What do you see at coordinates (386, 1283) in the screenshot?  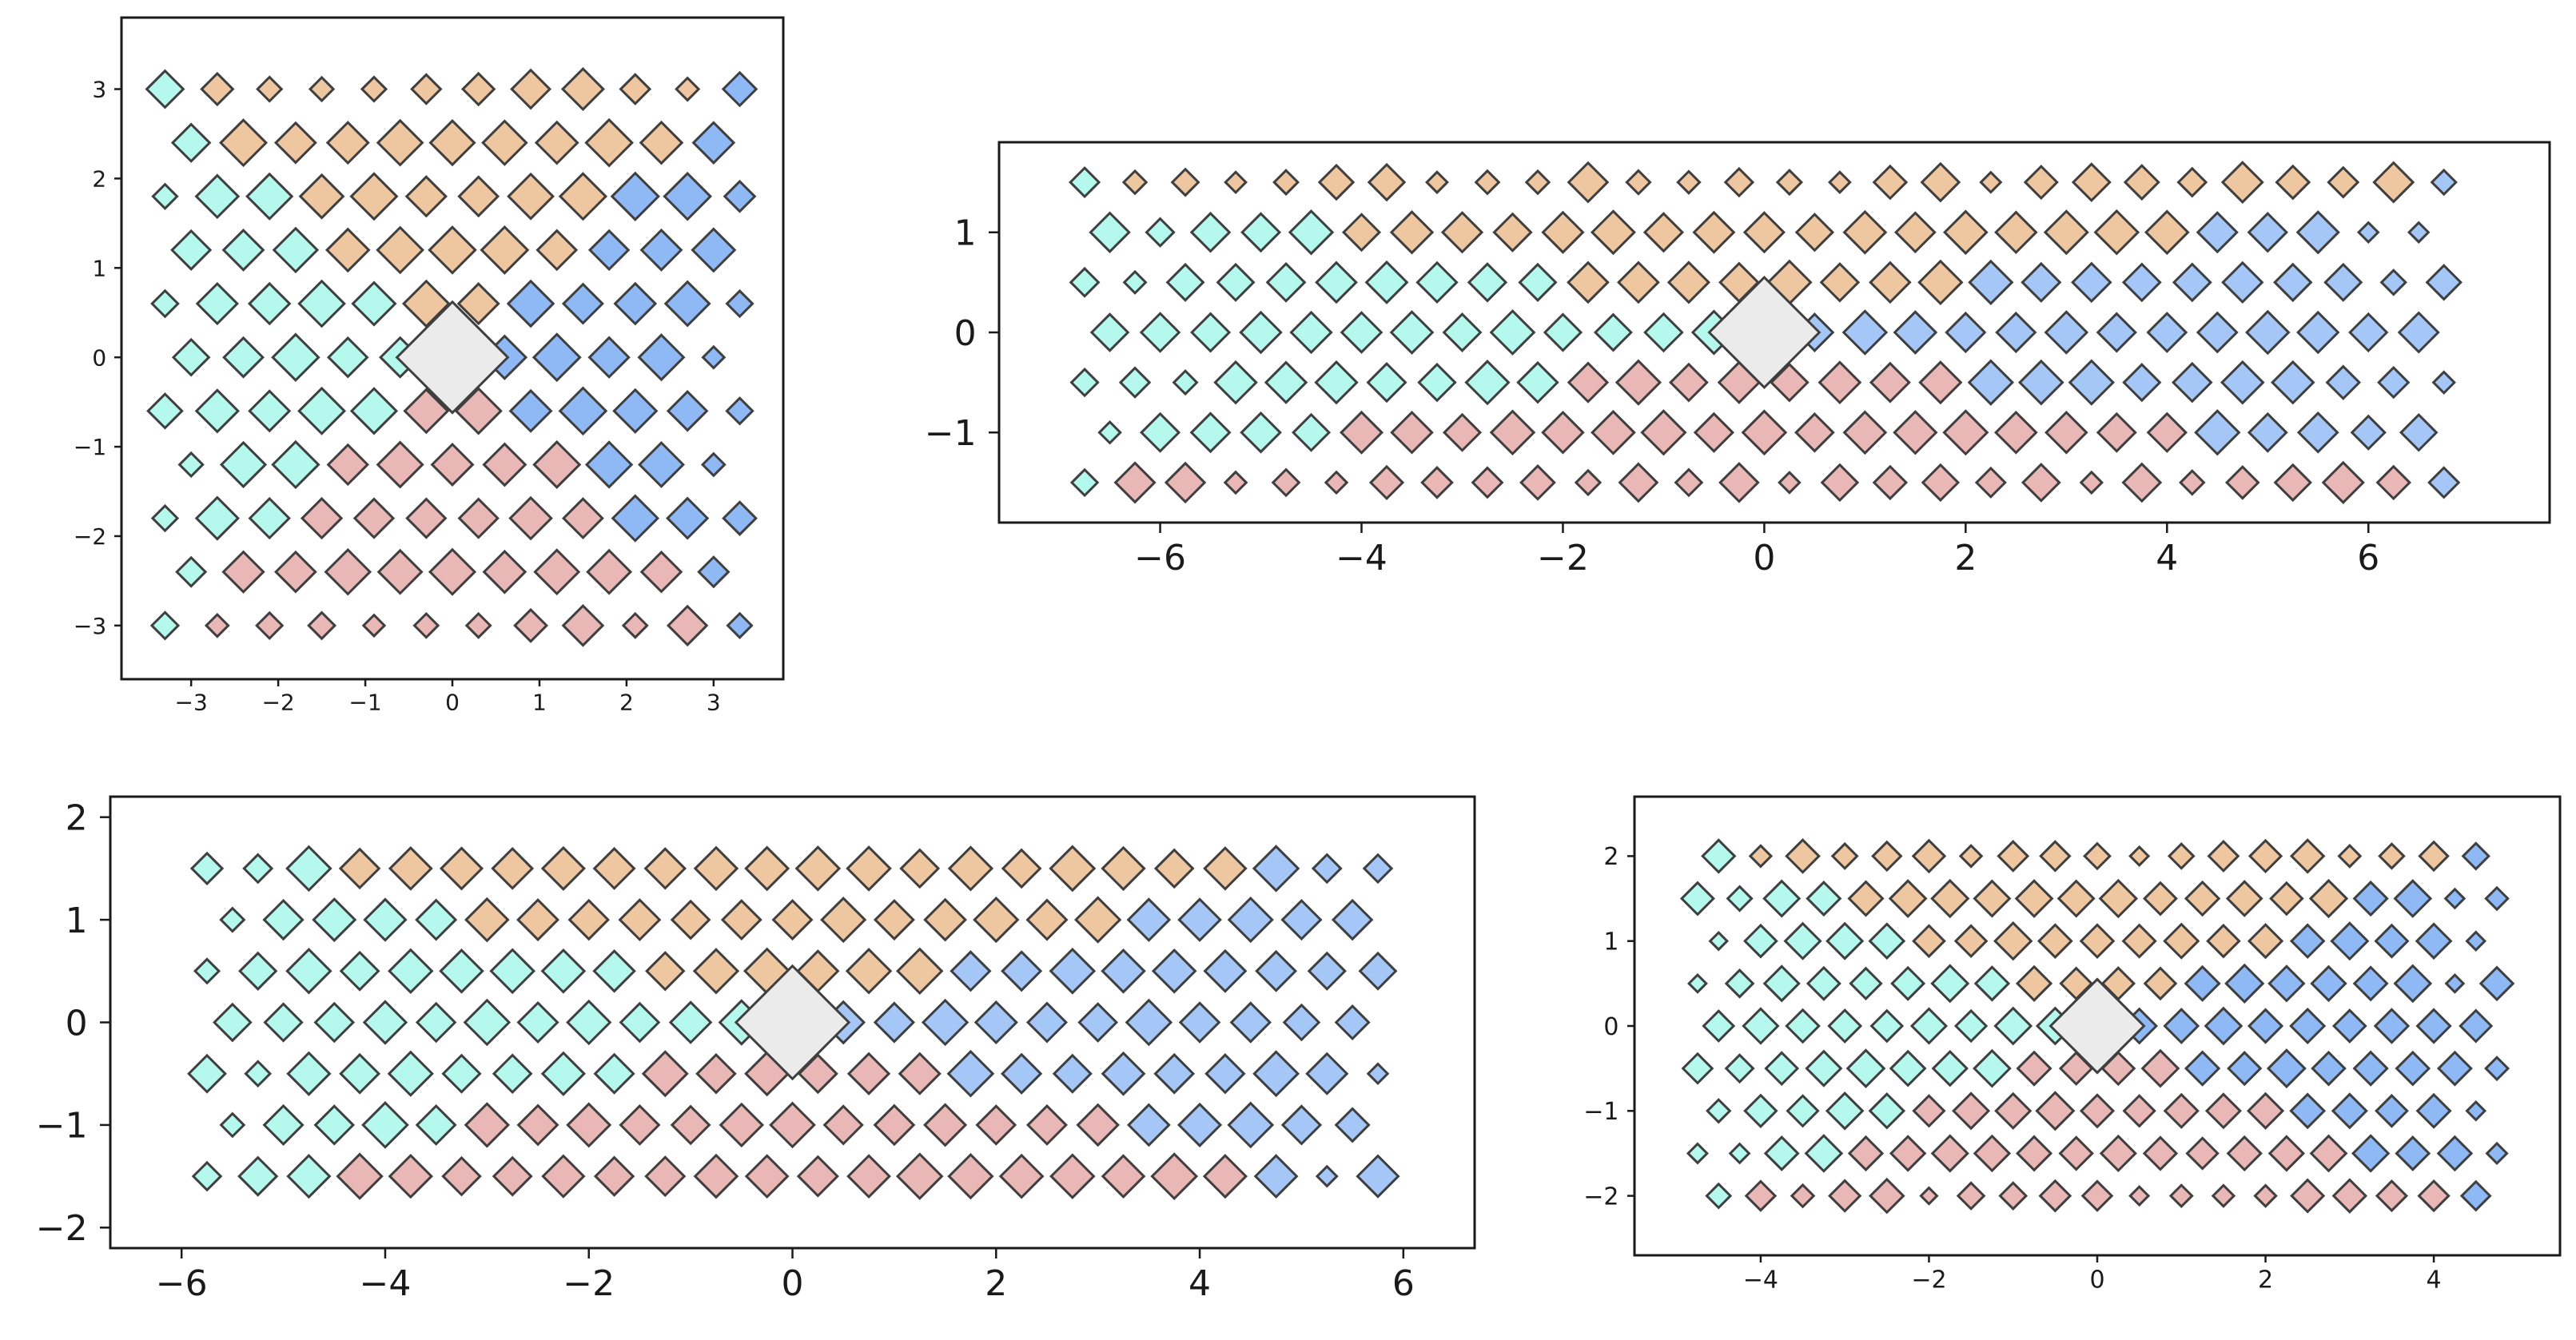 I see `x-tick-label: −4` at bounding box center [386, 1283].